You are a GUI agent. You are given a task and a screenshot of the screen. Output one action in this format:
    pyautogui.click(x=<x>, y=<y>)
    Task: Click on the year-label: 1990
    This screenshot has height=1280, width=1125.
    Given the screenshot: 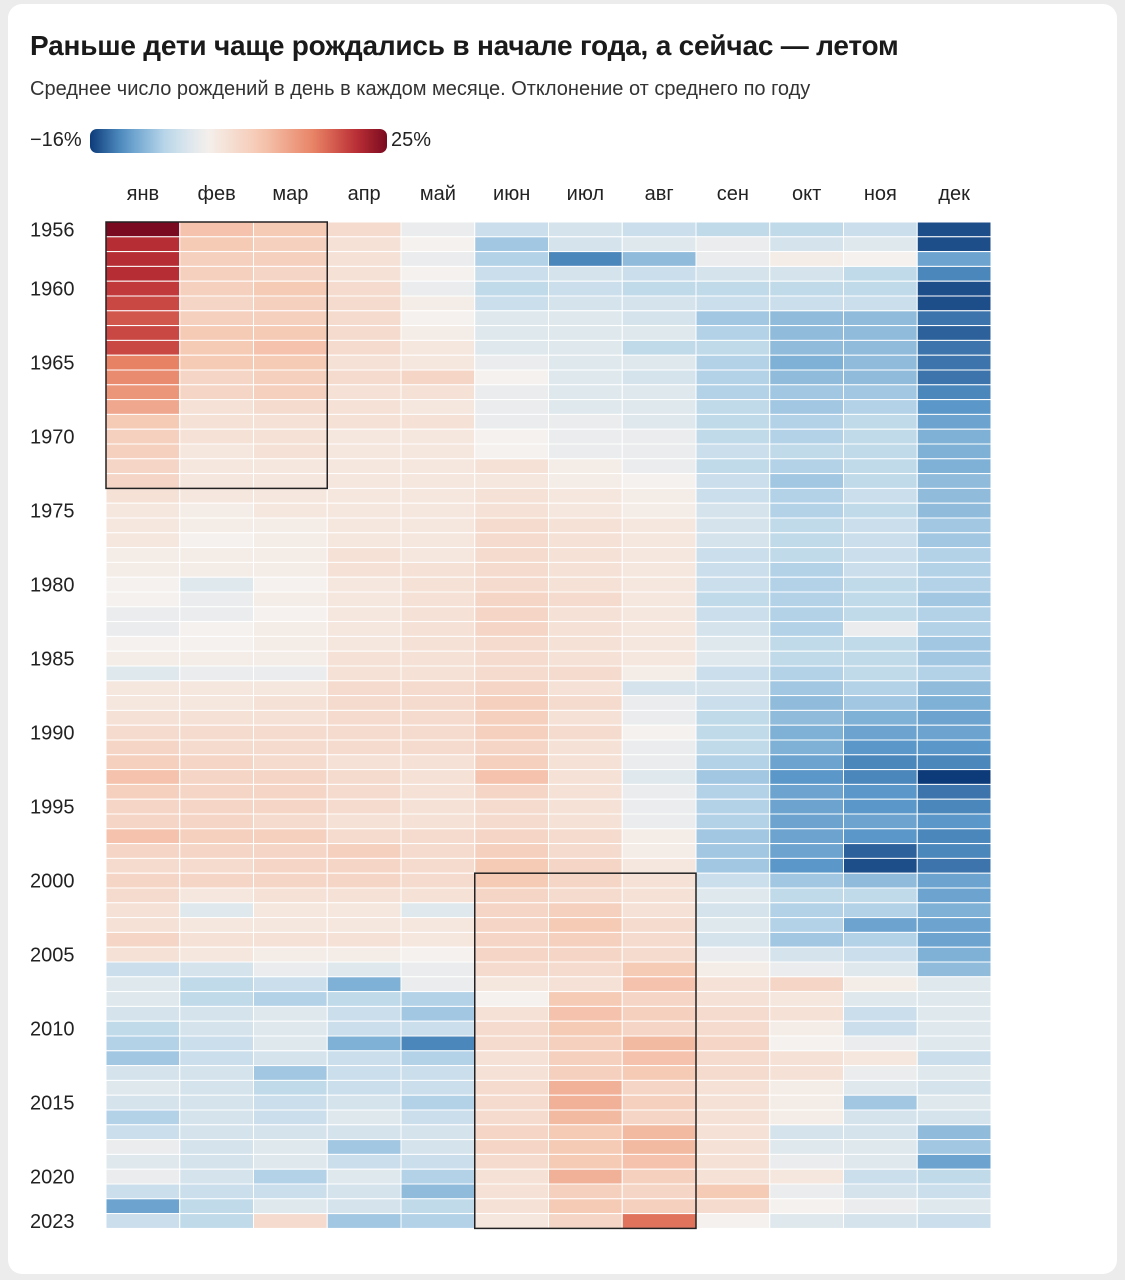 What is the action you would take?
    pyautogui.click(x=52, y=734)
    